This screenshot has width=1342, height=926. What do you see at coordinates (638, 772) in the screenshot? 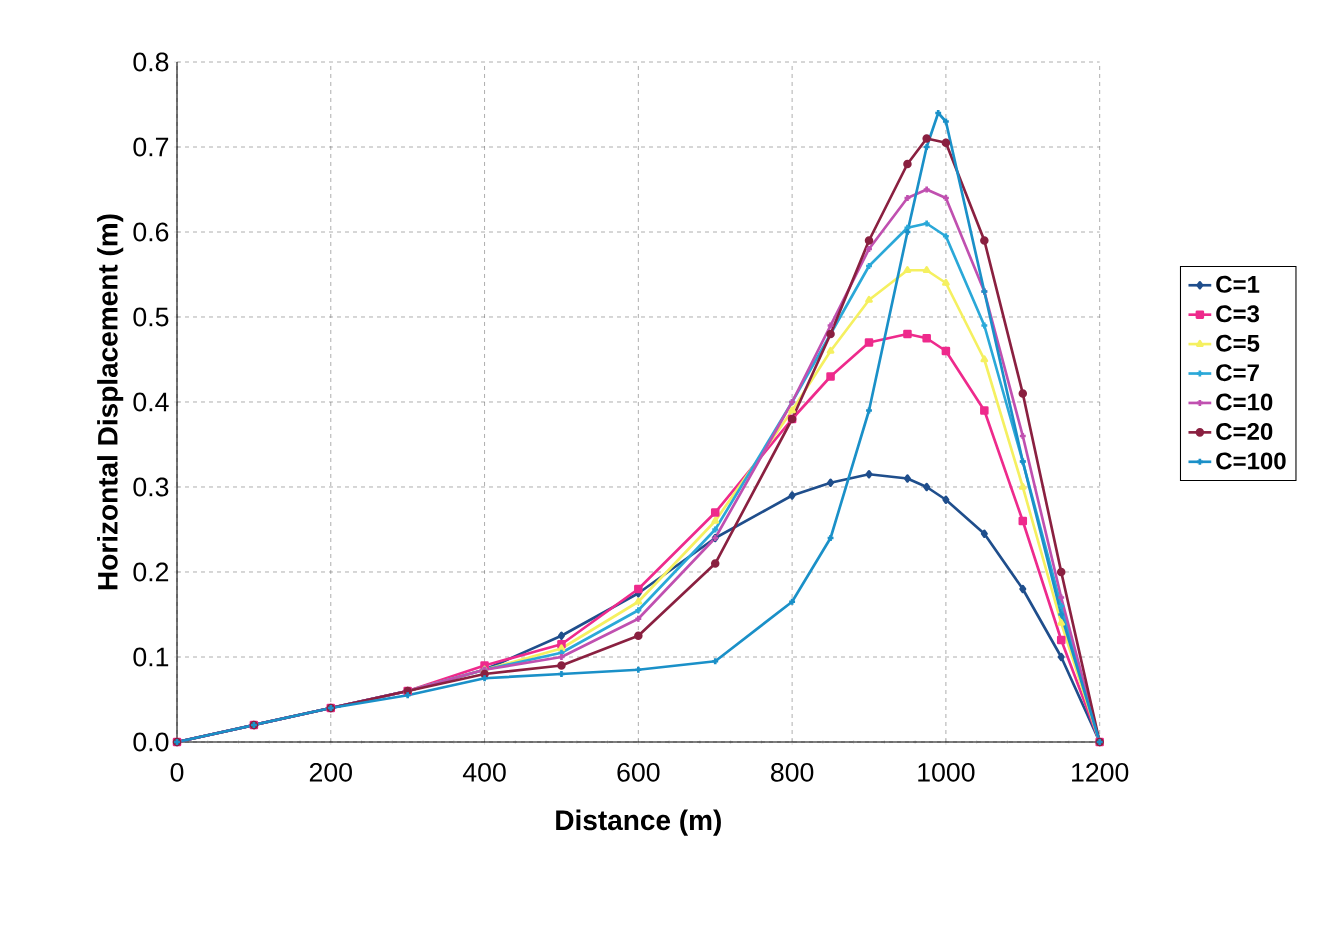
I see `x-tick-label: 600` at bounding box center [638, 772].